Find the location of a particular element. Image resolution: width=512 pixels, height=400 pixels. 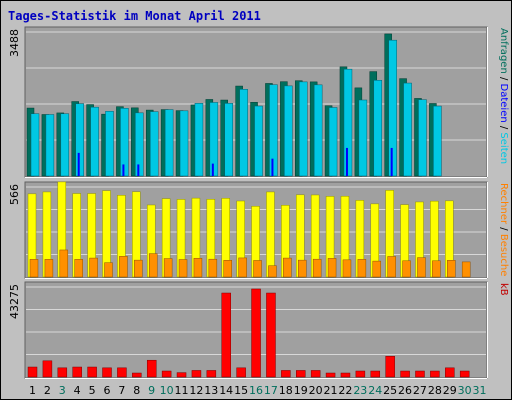

day-label: 27 is located at coordinates (420, 390).